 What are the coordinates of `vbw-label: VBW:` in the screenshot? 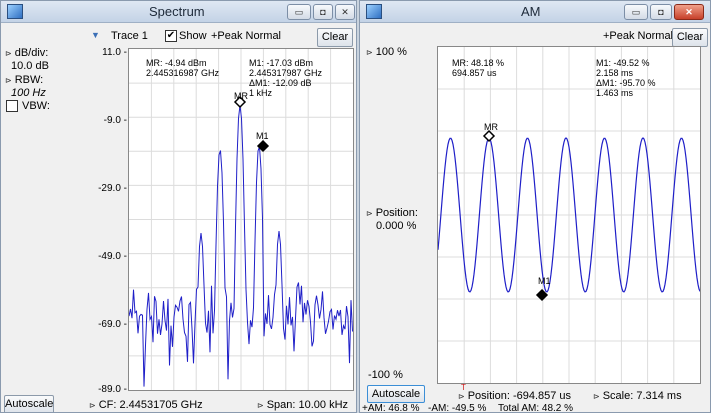 It's located at (36, 106).